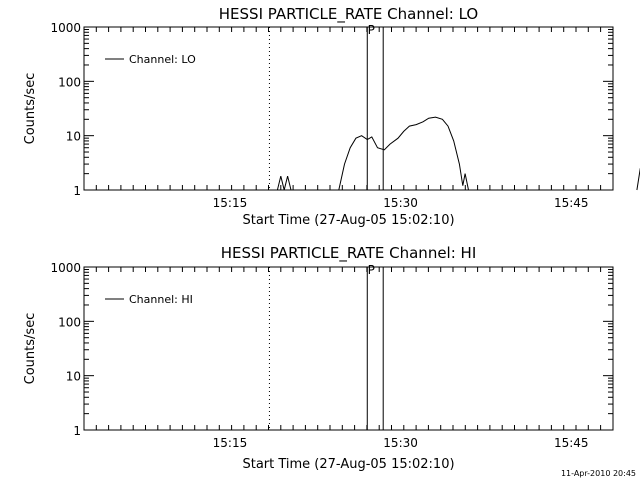 The height and width of the screenshot is (484, 640). I want to click on legend-label: Channel: HI, so click(161, 299).